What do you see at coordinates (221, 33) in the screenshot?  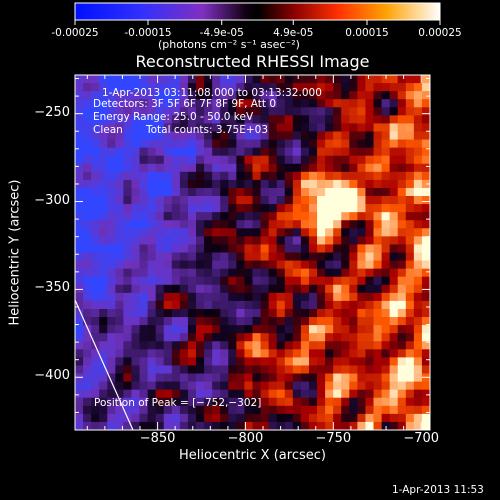 I see `colorbar-tick-label: -4.9e-05` at bounding box center [221, 33].